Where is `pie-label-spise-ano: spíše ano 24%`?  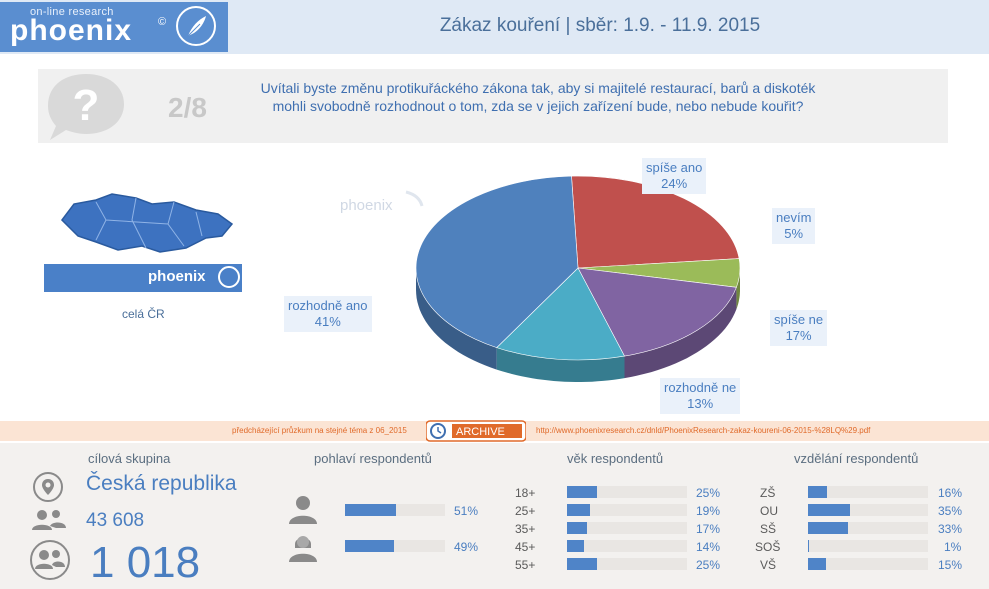 pie-label-spise-ano: spíše ano 24% is located at coordinates (674, 176).